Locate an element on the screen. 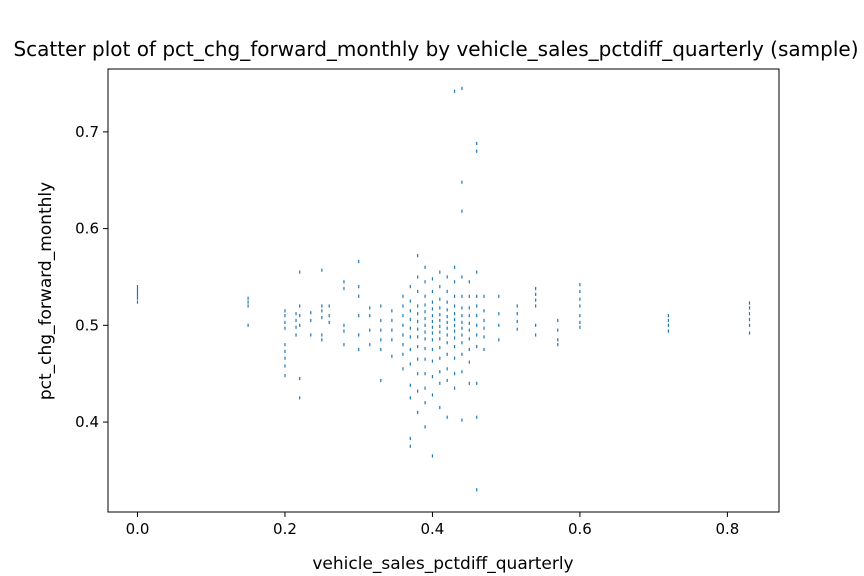 This screenshot has width=864, height=576. x-axis-label: vehicle_sales_pctdiff_quarterly is located at coordinates (442, 564).